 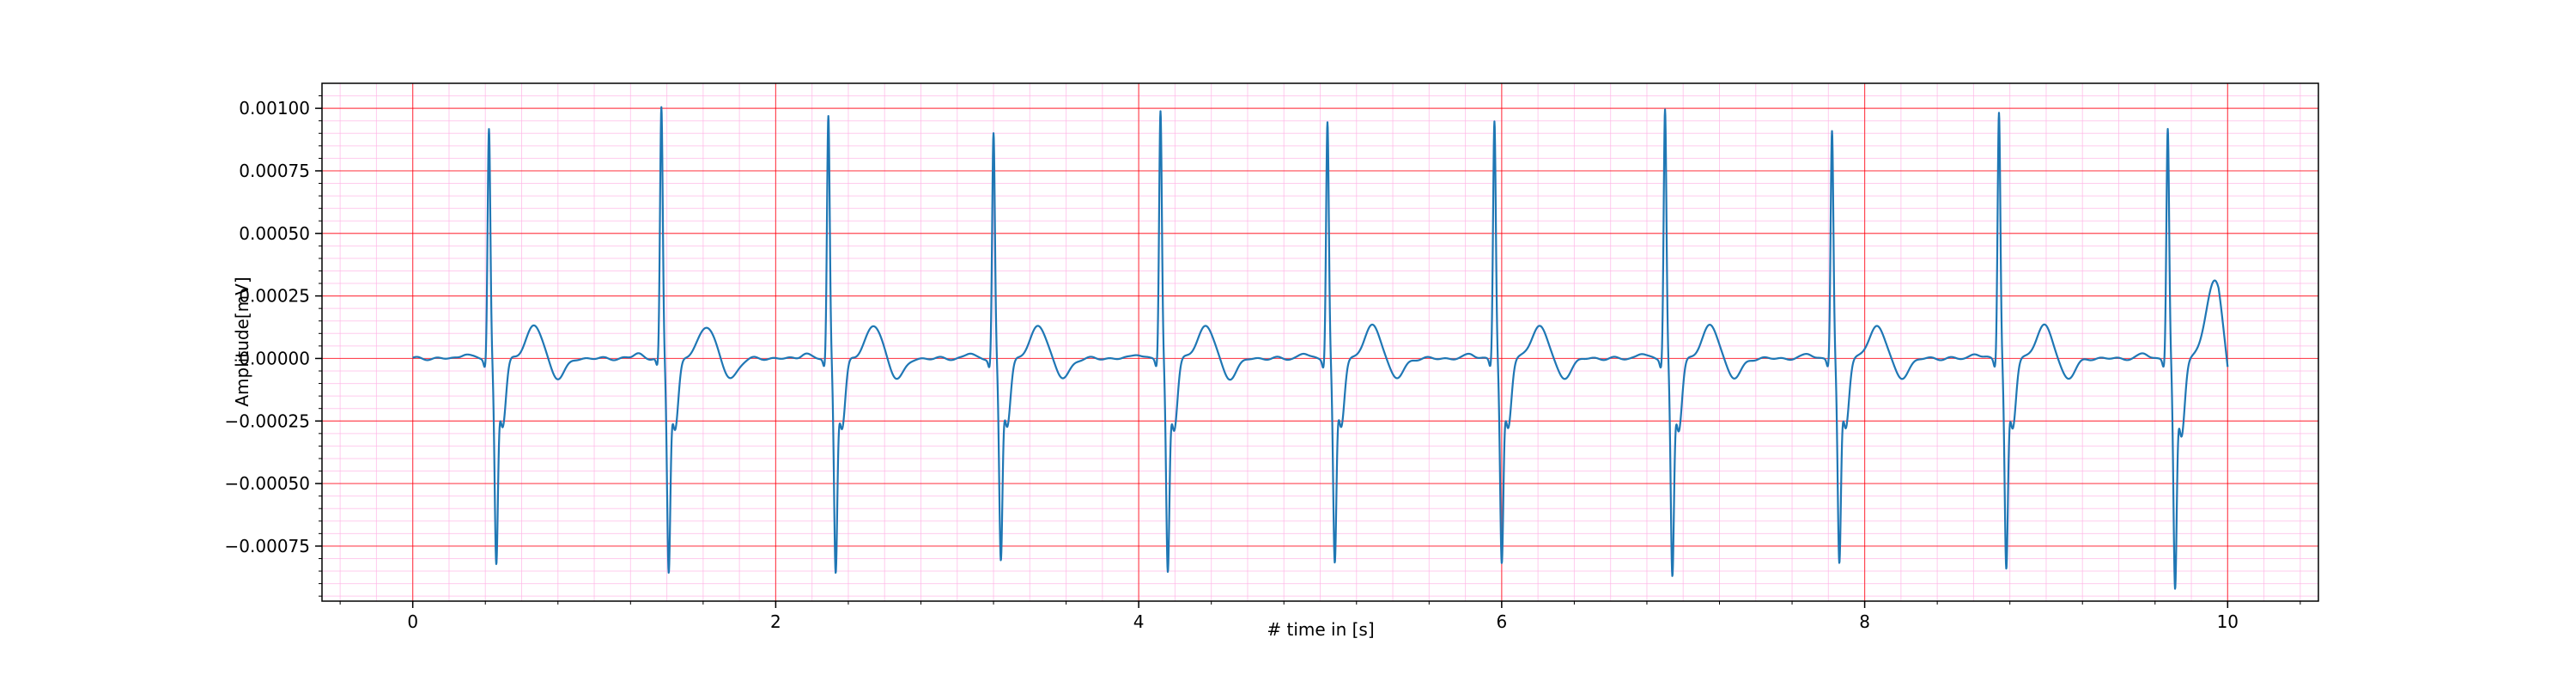 What do you see at coordinates (2228, 621) in the screenshot?
I see `x-tick-label: 10` at bounding box center [2228, 621].